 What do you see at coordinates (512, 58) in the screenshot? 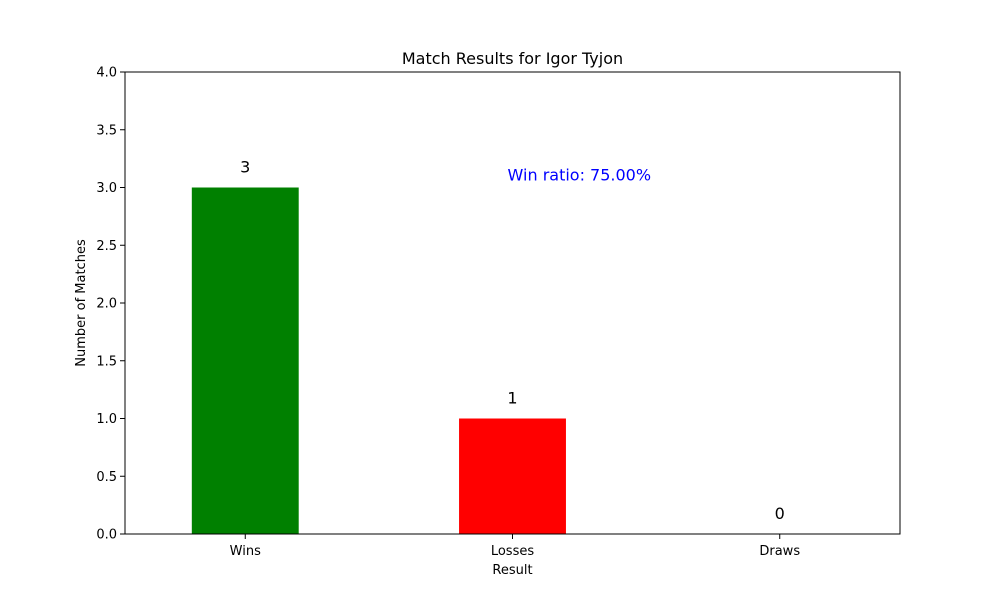
I see `chart-title: Match Results for Igor Tyjon` at bounding box center [512, 58].